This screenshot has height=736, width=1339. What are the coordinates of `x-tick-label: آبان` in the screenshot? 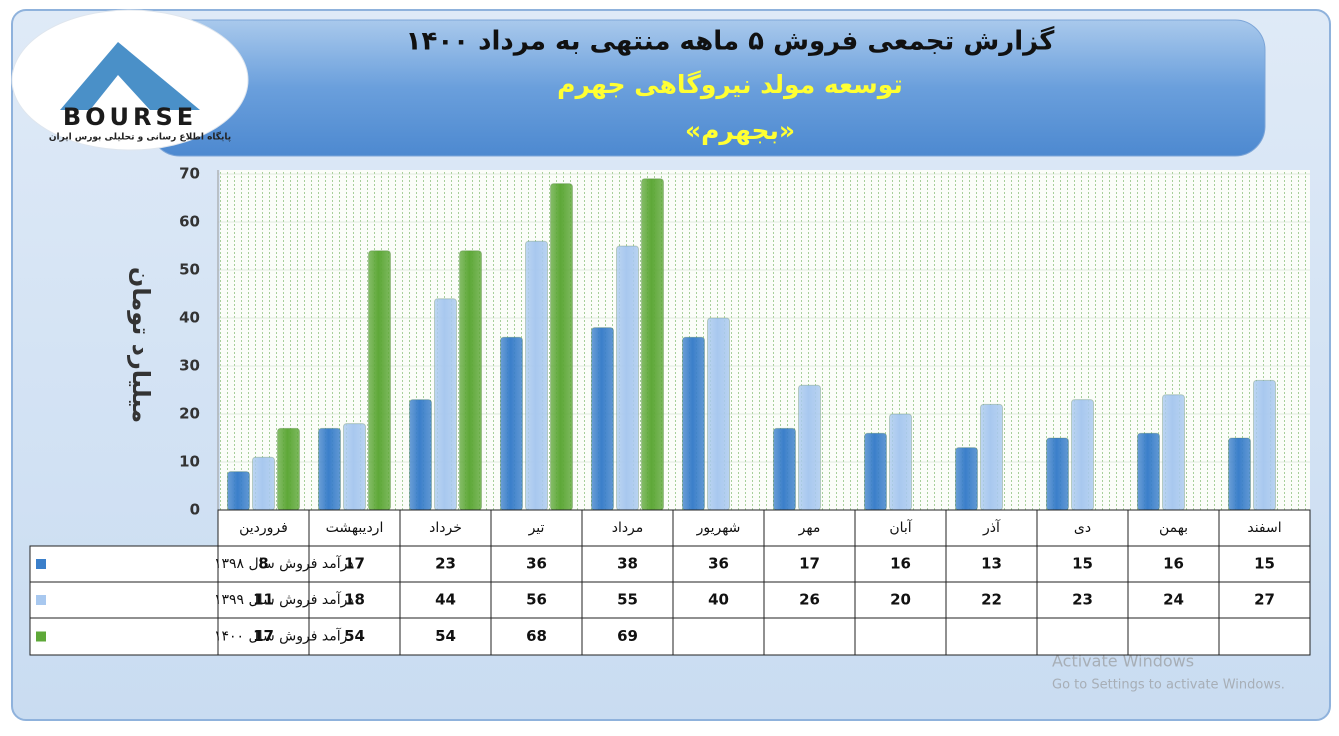 It's located at (900, 527).